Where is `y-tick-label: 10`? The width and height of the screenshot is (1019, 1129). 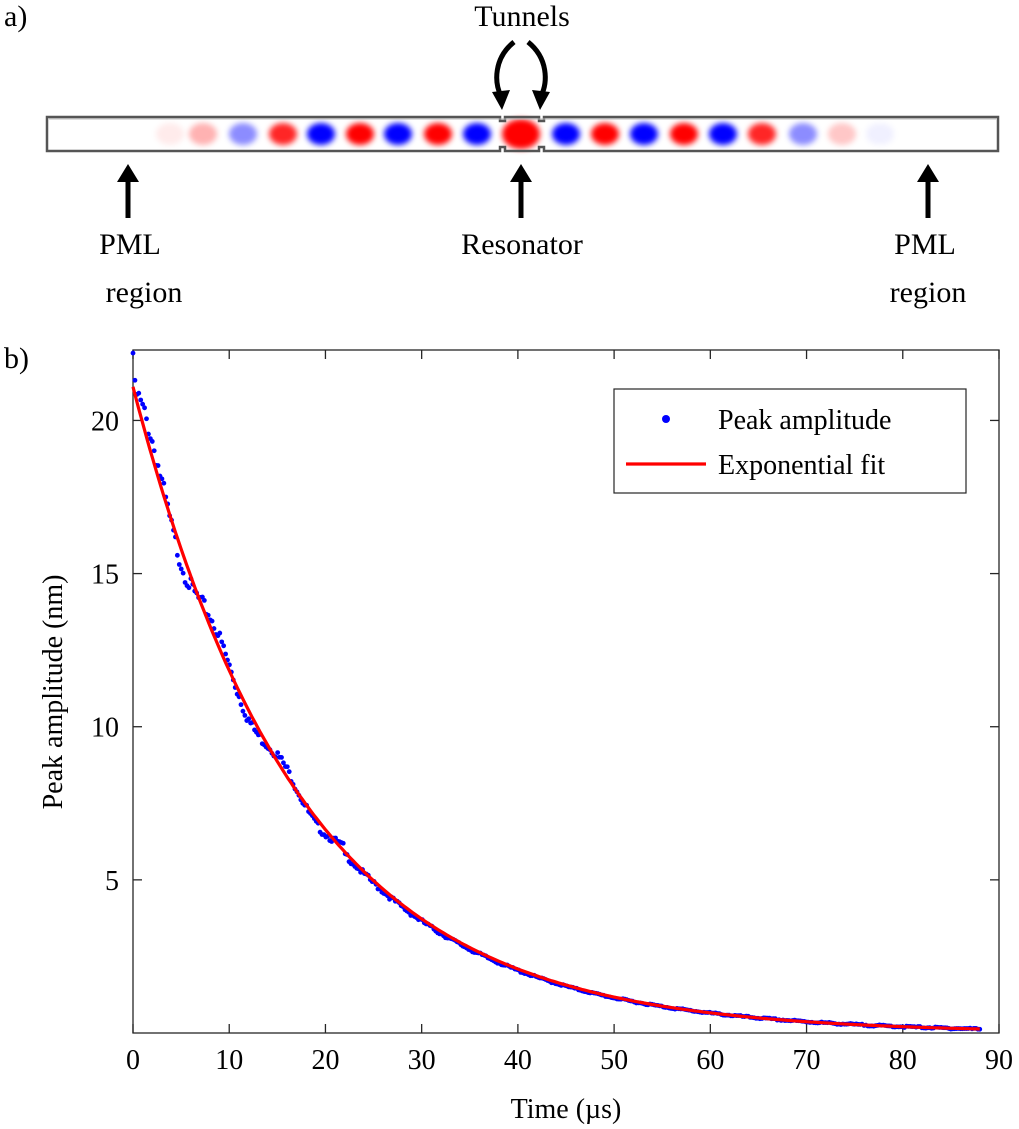
y-tick-label: 10 is located at coordinates (105, 728).